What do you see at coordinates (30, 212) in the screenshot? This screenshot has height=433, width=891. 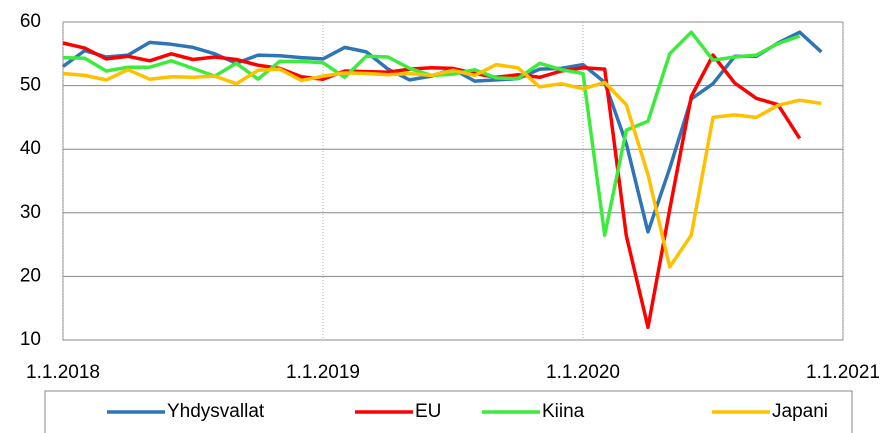 I see `y-tick-label: 30` at bounding box center [30, 212].